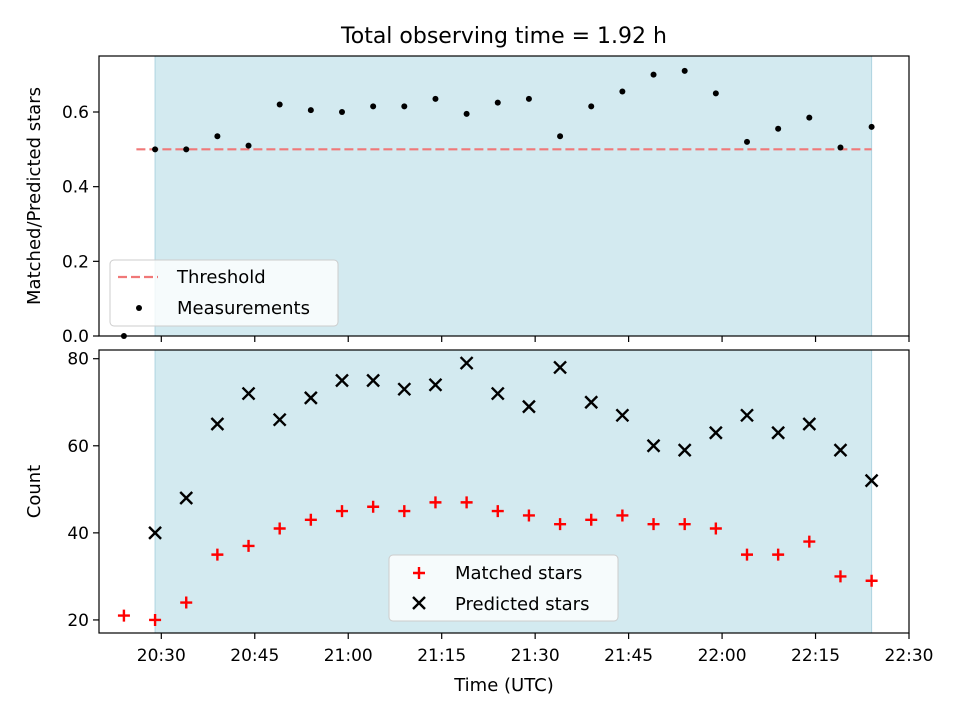 Image resolution: width=960 pixels, height=720 pixels. Describe the element at coordinates (34, 491) in the screenshot. I see `bottom-y-axis-label: Count` at that location.